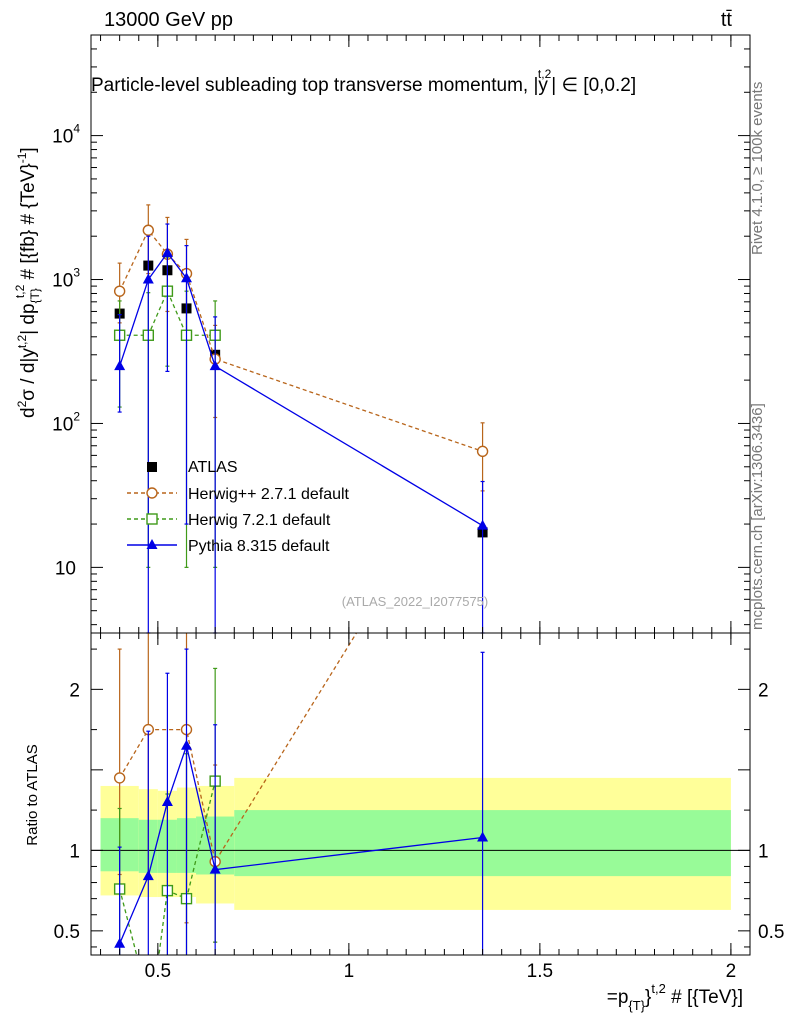 This screenshot has width=786, height=1024. What do you see at coordinates (74, 851) in the screenshot?
I see `ratio-ytick-label-left: 1` at bounding box center [74, 851].